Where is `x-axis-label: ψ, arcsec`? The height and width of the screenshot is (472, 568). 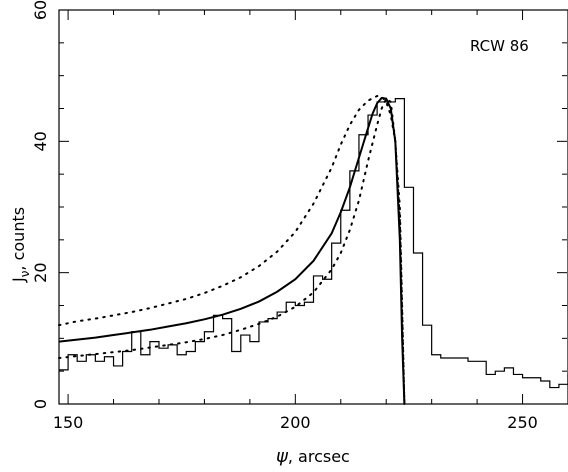 x-axis-label: ψ, arcsec is located at coordinates (313, 456).